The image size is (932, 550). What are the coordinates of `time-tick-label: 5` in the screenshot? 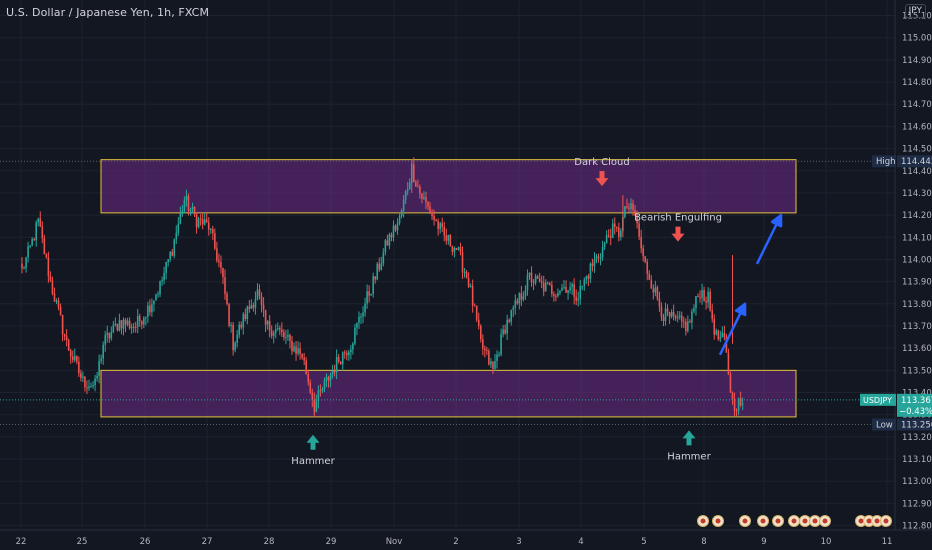 It's located at (643, 542).